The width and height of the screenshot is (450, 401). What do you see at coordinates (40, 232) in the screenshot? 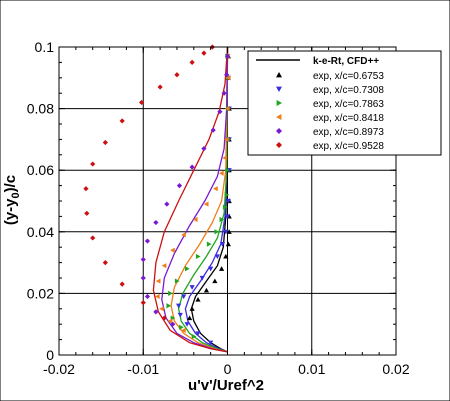
I see `y-tick-label: 0.04` at bounding box center [40, 232].